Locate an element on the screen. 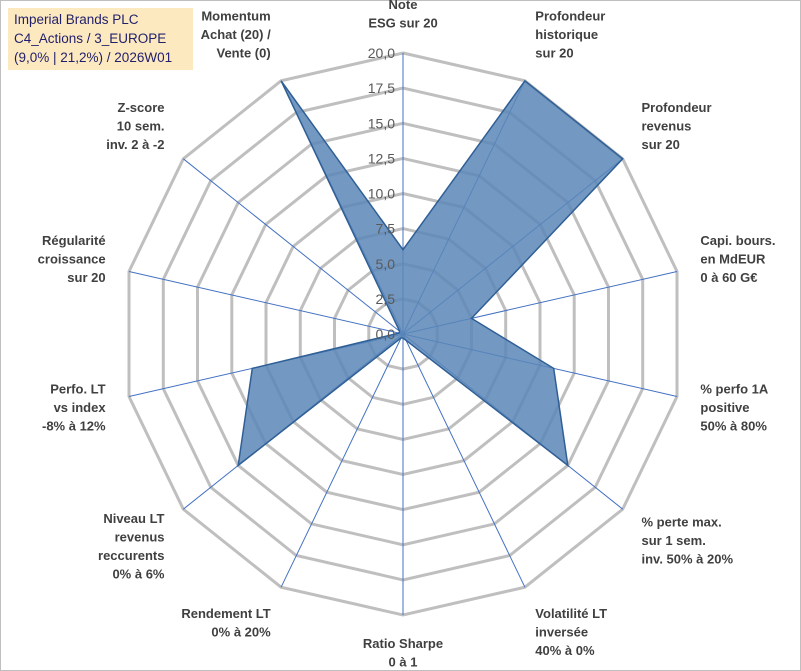 The width and height of the screenshot is (801, 671). axis-label: % perfo 1A positive 50% à 80% is located at coordinates (734, 407).